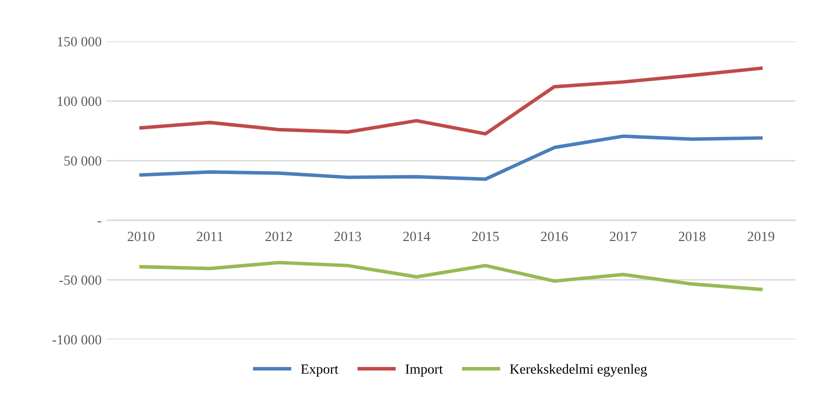  I want to click on y-tick-label: 150 000, so click(80, 41).